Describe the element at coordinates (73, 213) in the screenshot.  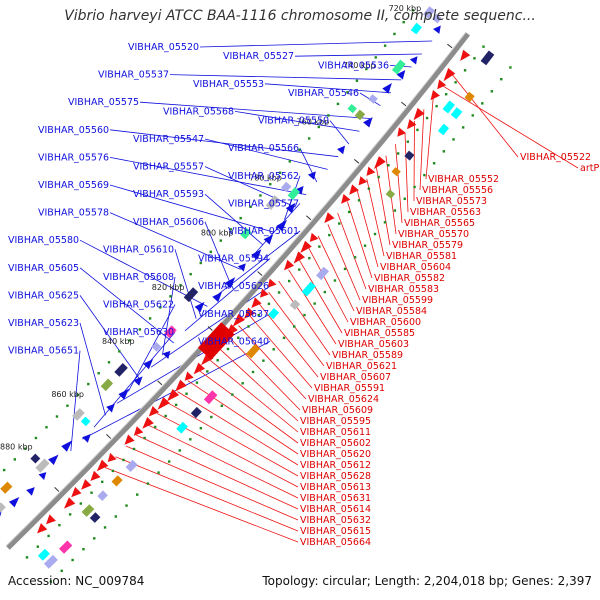
I see `gene-label-forward: VIBHAR_05578` at that location.